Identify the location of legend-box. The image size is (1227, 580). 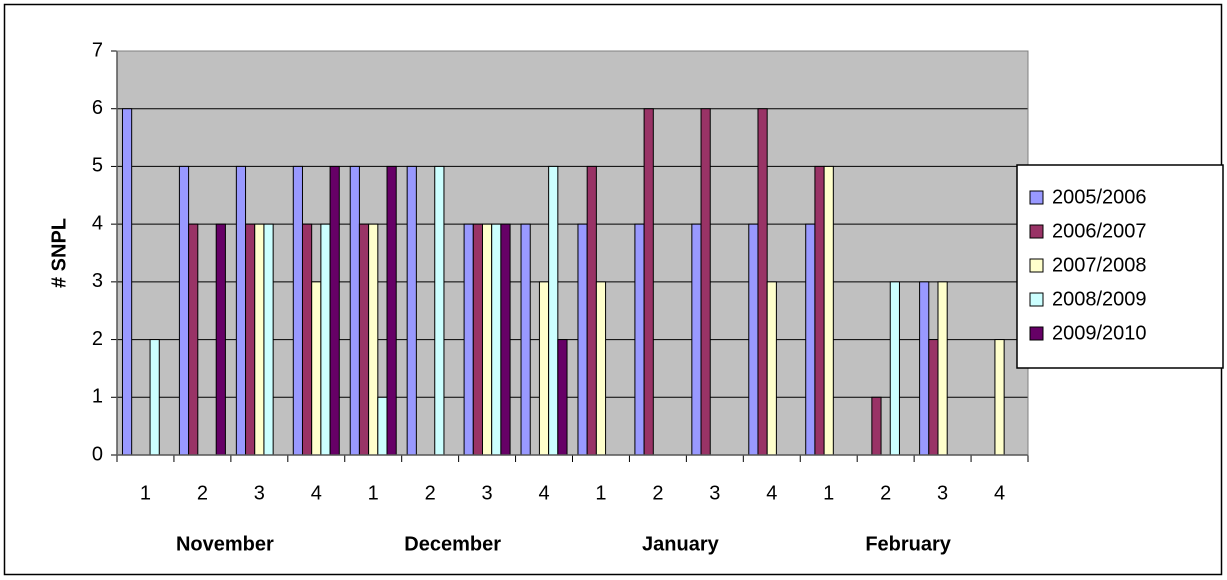
(1120, 266).